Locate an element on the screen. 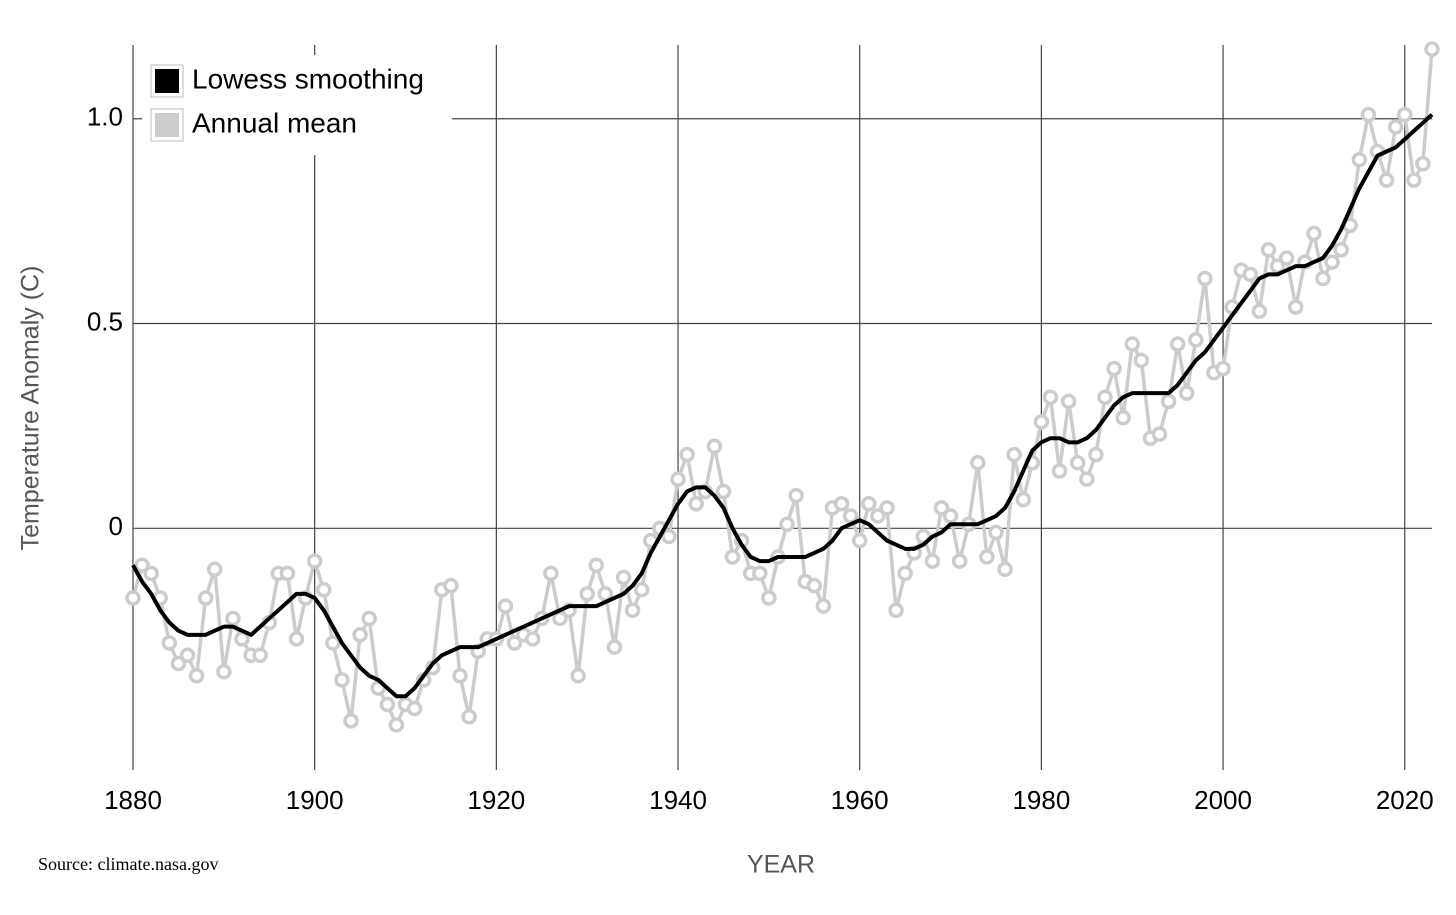  x-tick-label: 1900 is located at coordinates (315, 800).